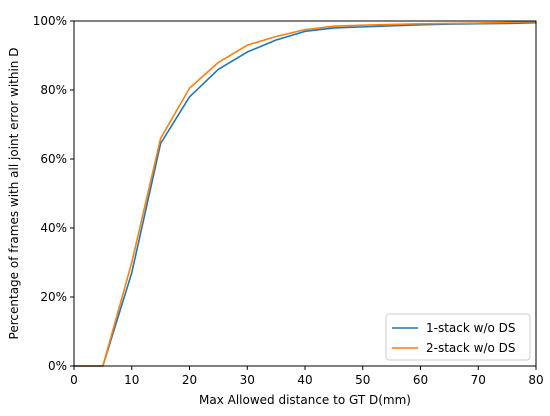  What do you see at coordinates (50, 21) in the screenshot?
I see `y-tick-label: 100%` at bounding box center [50, 21].